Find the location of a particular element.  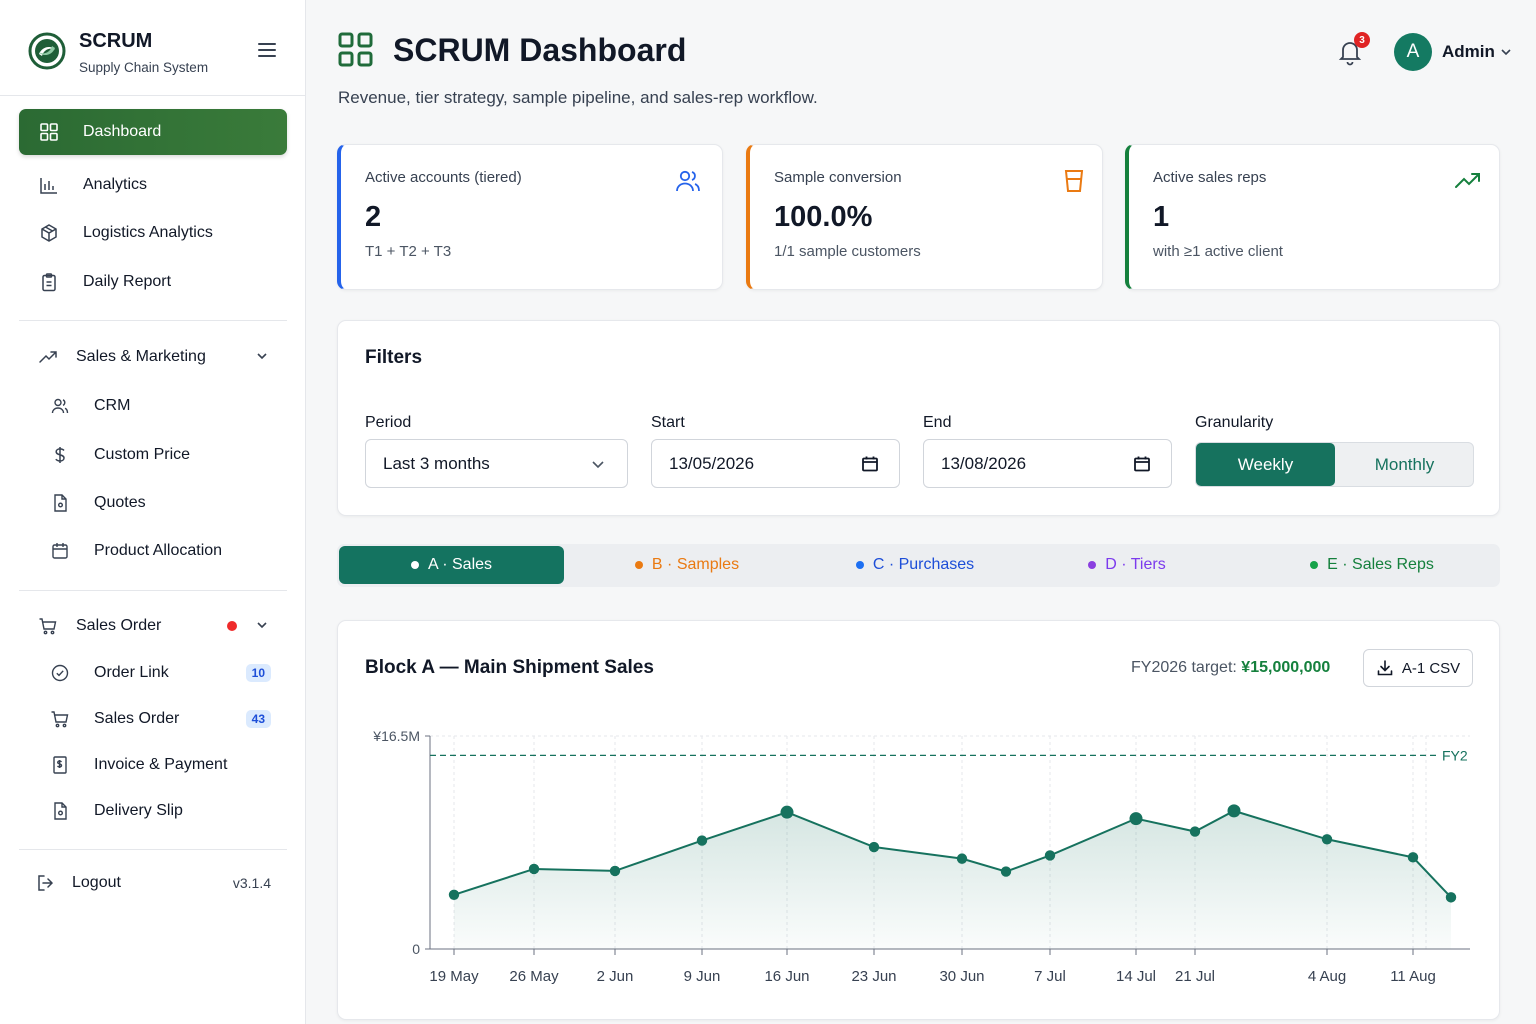

granularity-monthly: Monthly is located at coordinates (1404, 464).